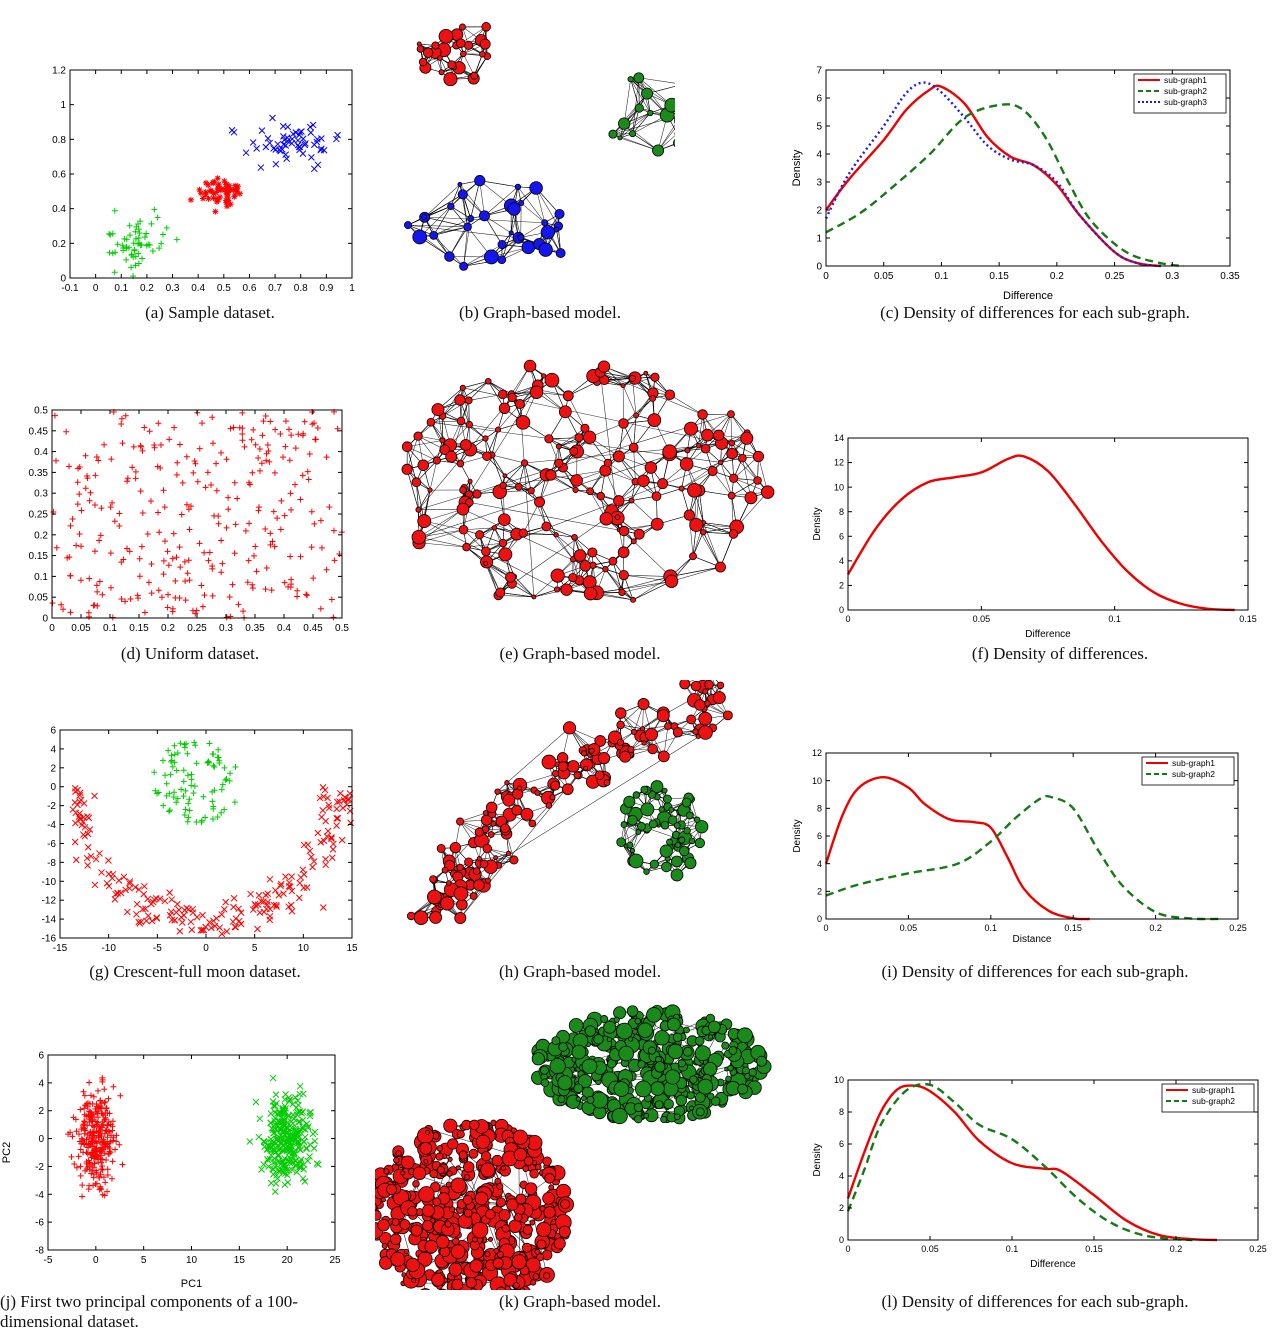 This screenshot has height=1332, width=1283. Describe the element at coordinates (275, 288) in the screenshot. I see `x-tick-label: 0.7` at that location.